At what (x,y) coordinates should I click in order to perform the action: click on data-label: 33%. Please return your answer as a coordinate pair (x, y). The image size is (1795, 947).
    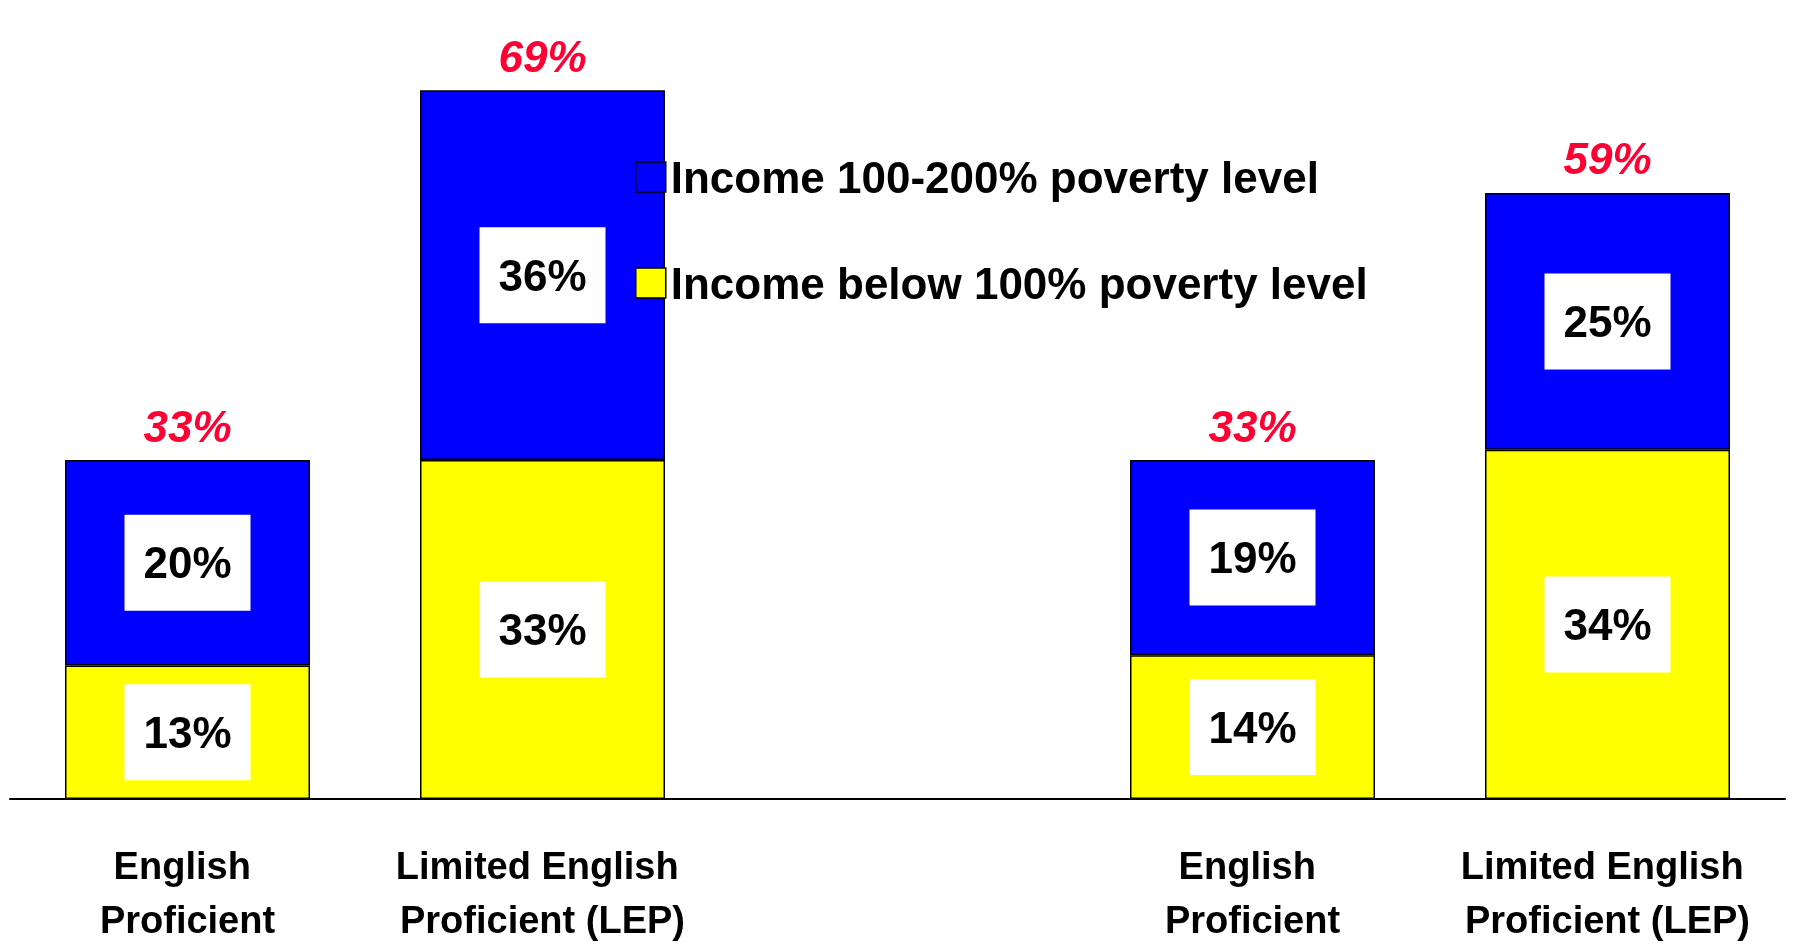
    Looking at the image, I should click on (542, 630).